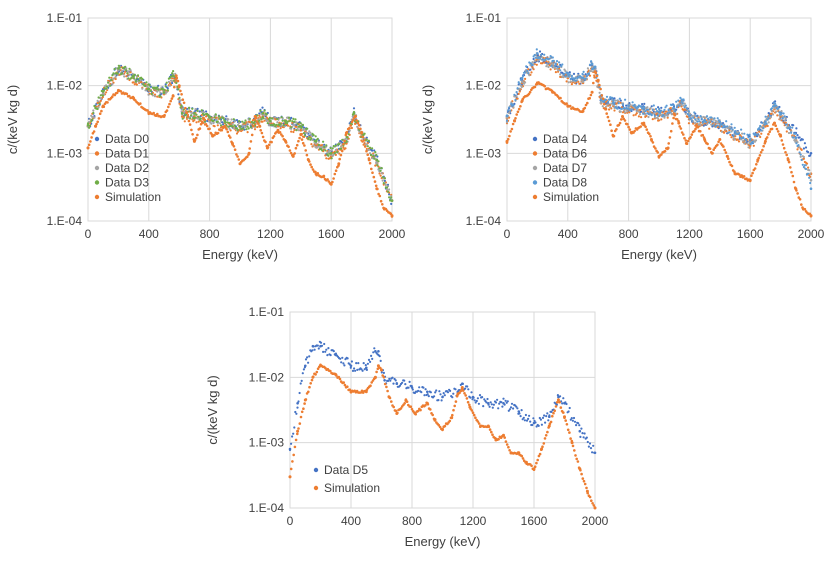 Image resolution: width=831 pixels, height=579 pixels. What do you see at coordinates (565, 168) in the screenshot?
I see `legend-label: Data D7` at bounding box center [565, 168].